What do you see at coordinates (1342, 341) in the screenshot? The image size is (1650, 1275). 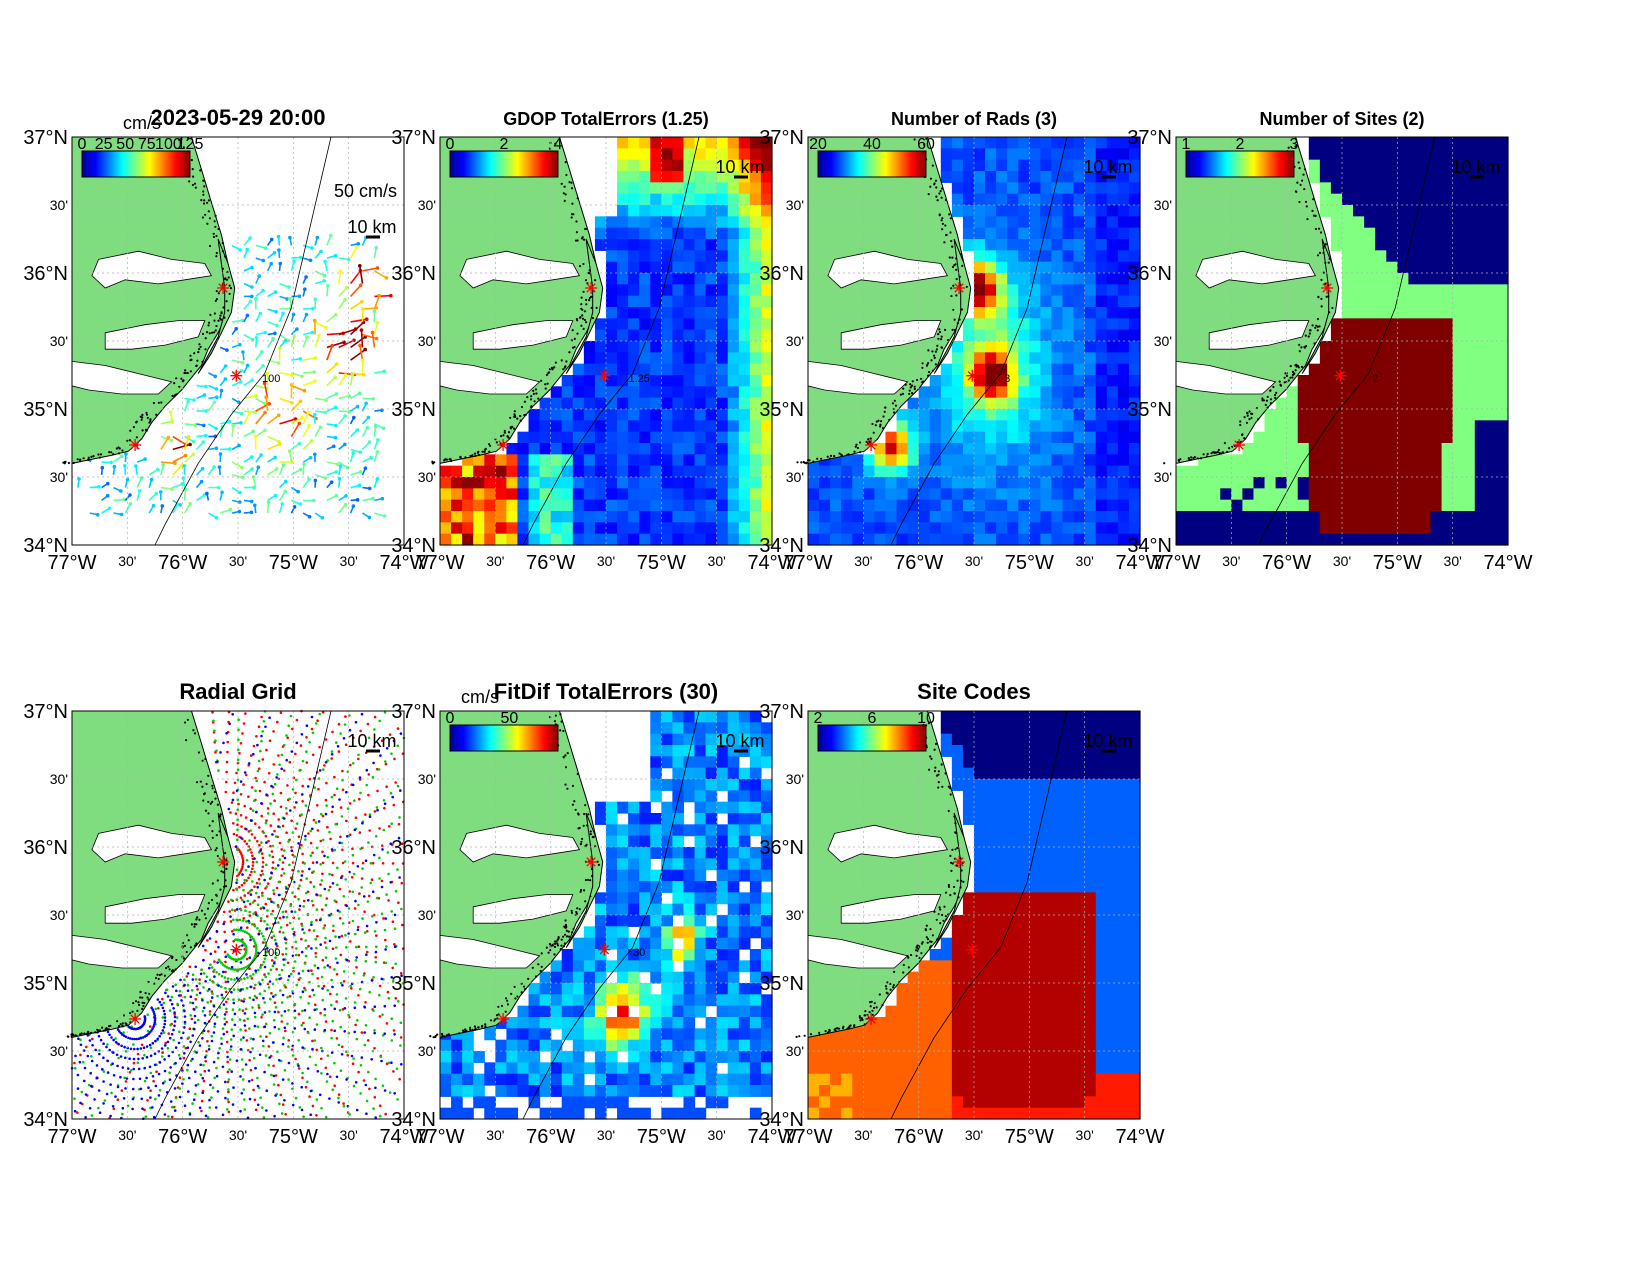 I see `map-frame` at bounding box center [1342, 341].